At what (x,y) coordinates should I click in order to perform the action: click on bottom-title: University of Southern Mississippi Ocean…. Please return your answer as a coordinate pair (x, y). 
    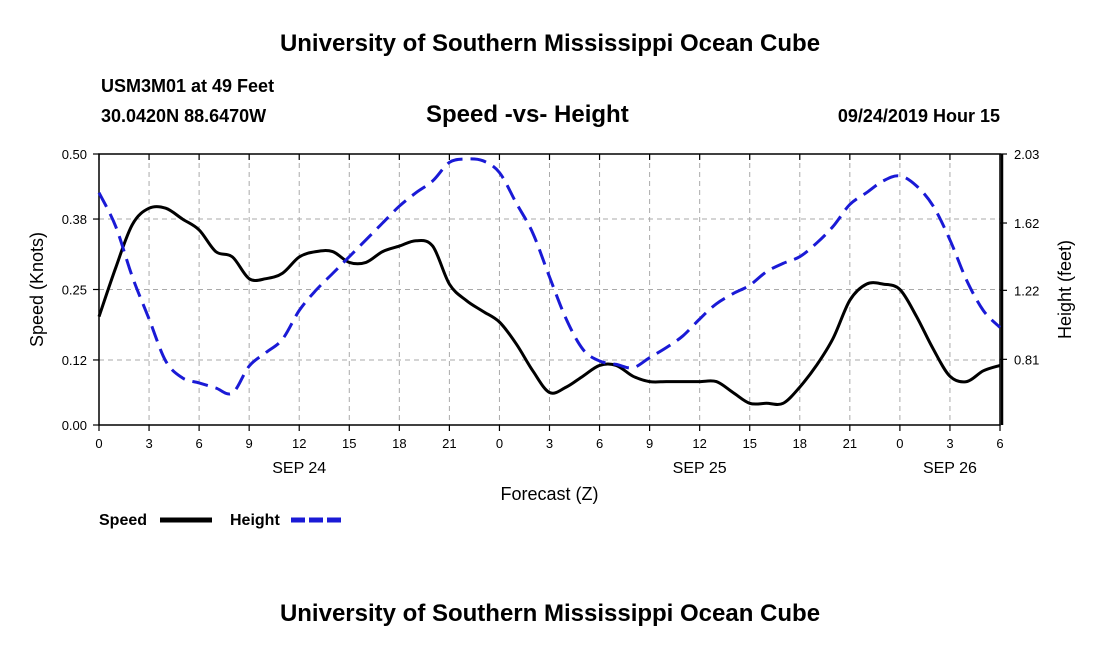
    Looking at the image, I should click on (550, 613).